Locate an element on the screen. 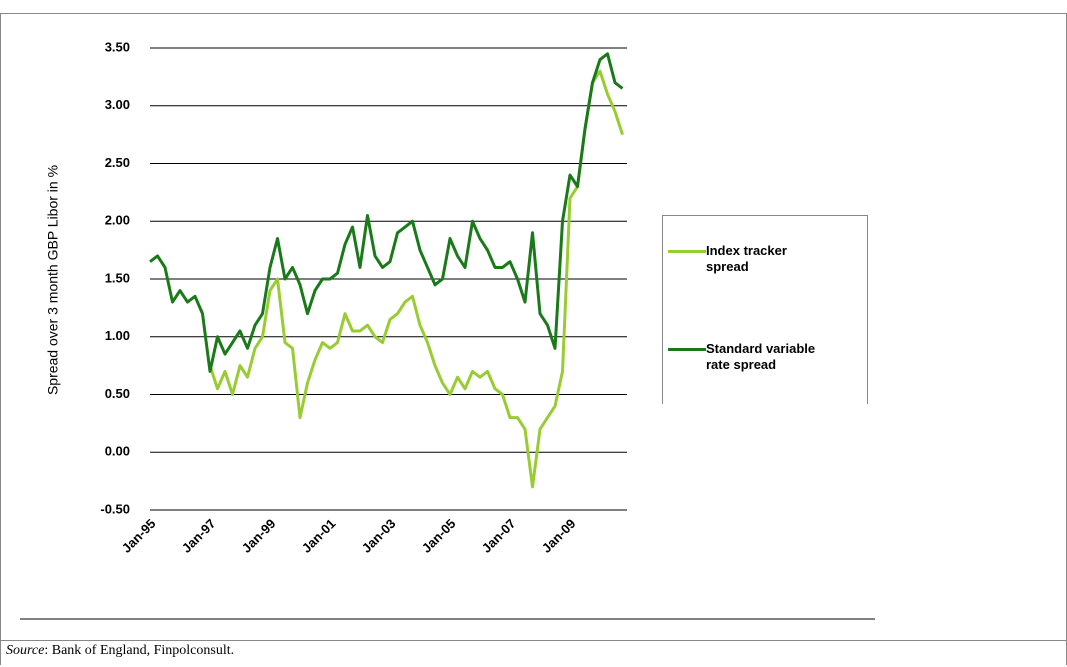  x-tick-label: Jan-99 is located at coordinates (259, 536).